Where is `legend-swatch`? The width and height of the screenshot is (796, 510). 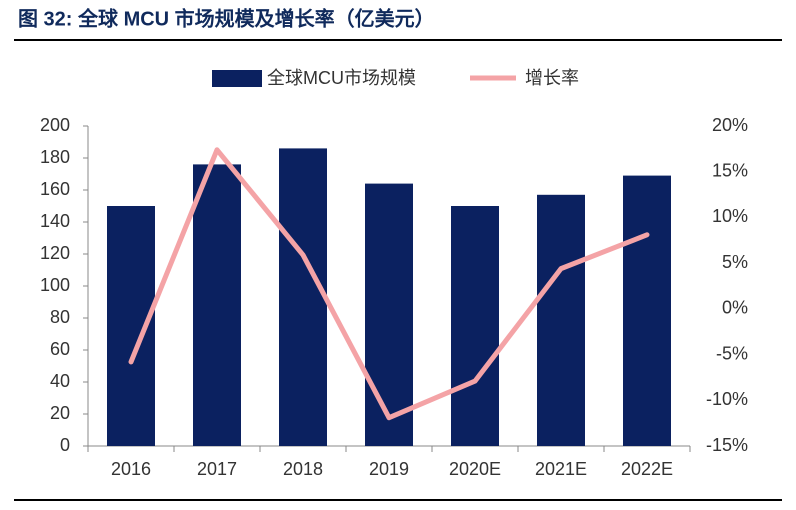 legend-swatch is located at coordinates (237, 78).